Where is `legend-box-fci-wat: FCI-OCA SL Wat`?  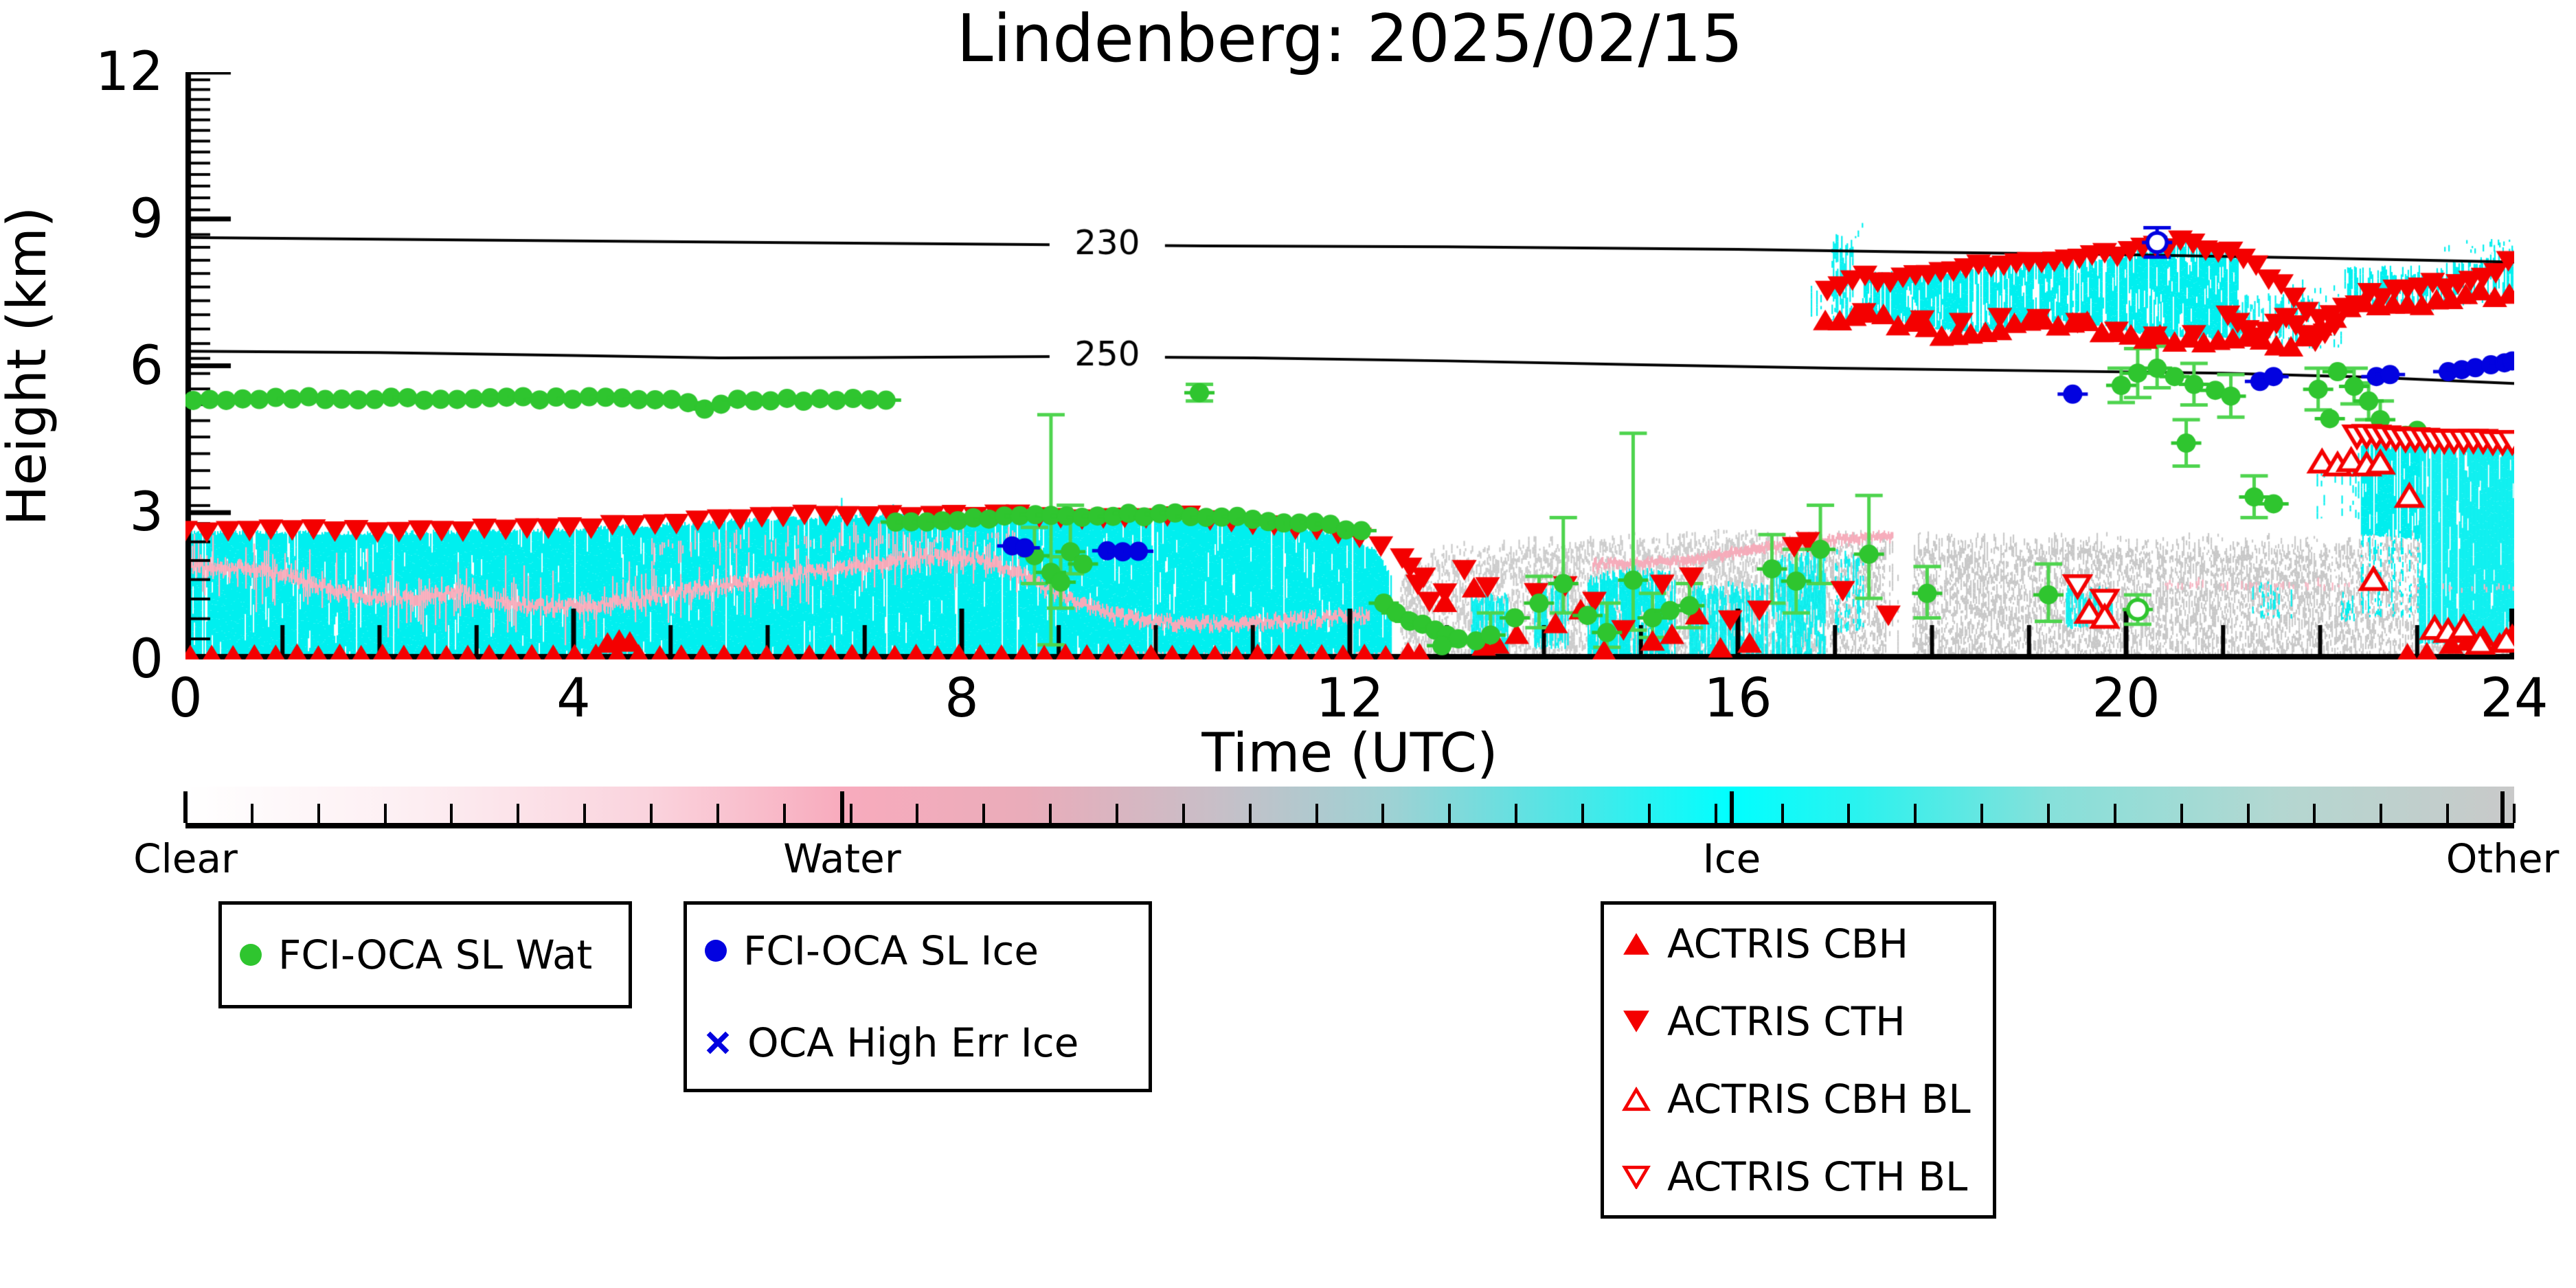
legend-box-fci-wat: FCI-OCA SL Wat is located at coordinates (425, 954).